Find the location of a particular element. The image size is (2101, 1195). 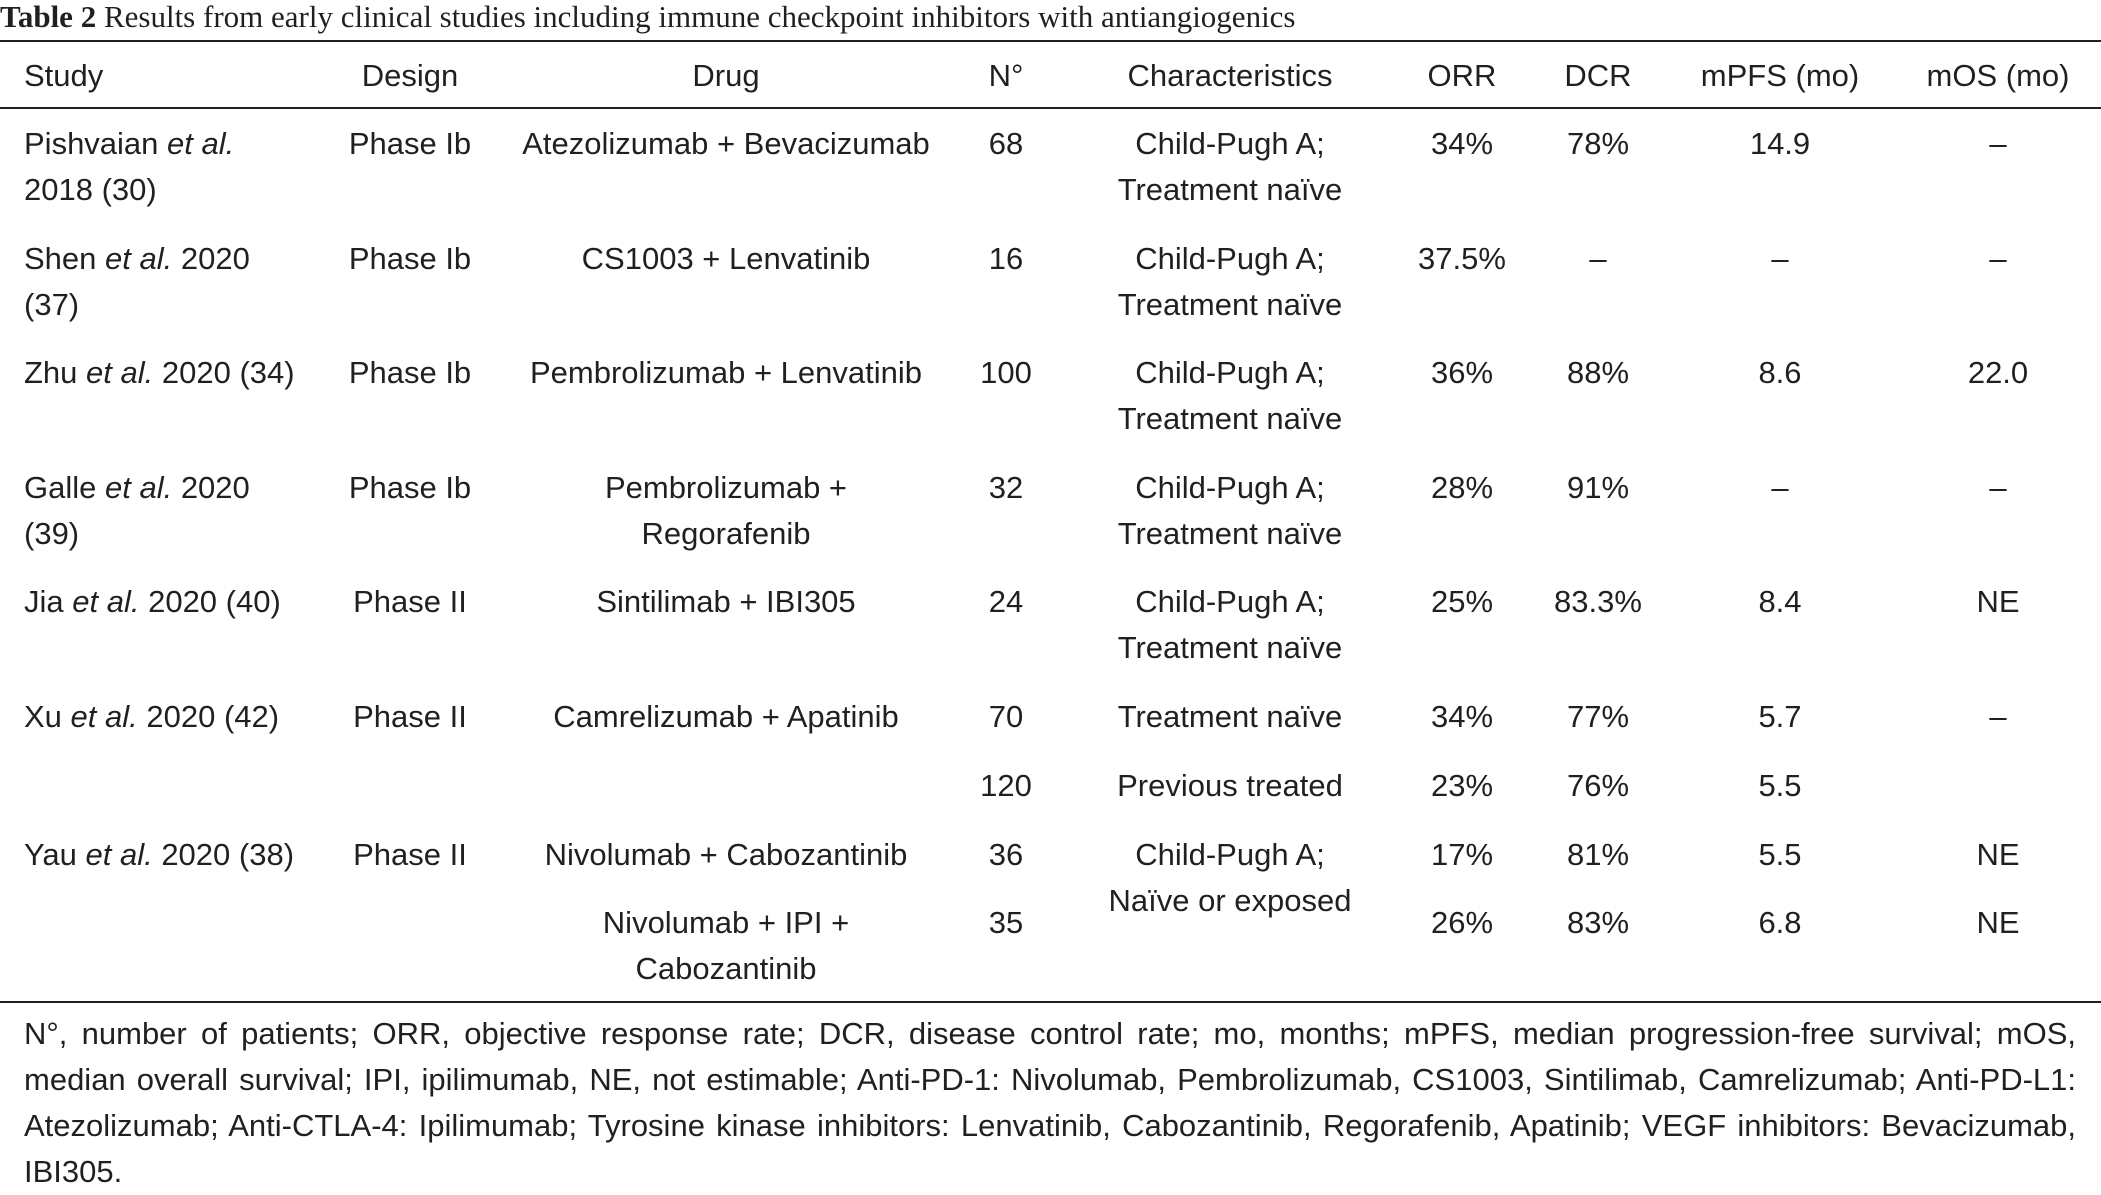

study-cell: Shen et al. 2020 is located at coordinates (137, 259).